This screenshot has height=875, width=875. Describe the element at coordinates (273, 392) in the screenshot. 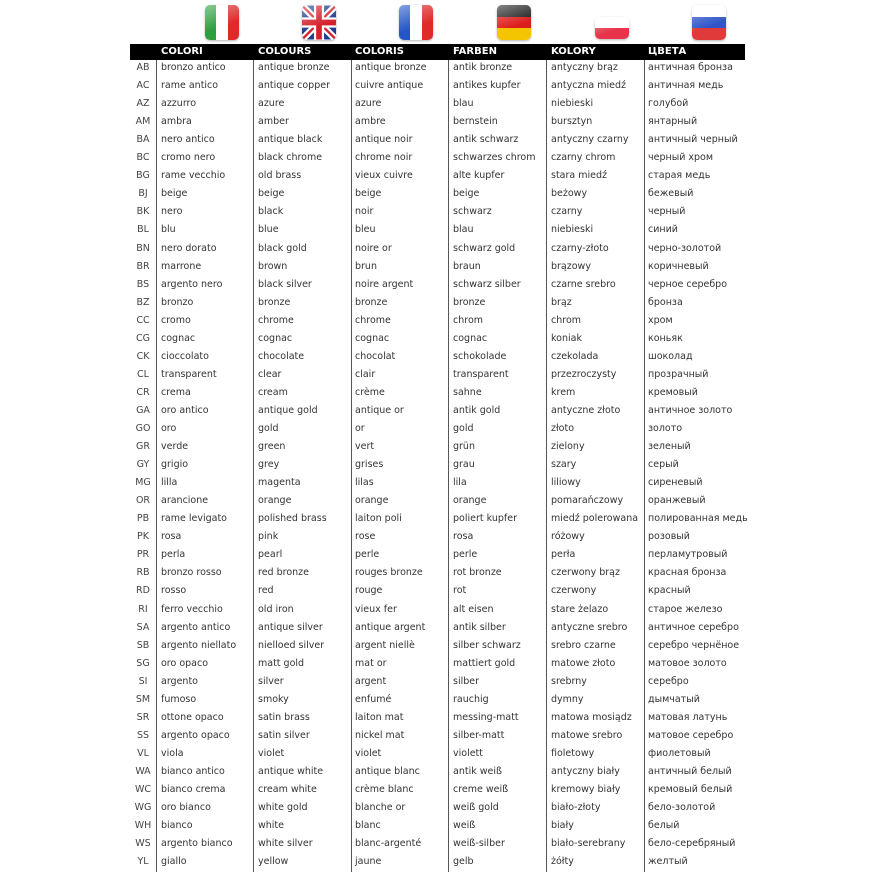

I see `color-name: cream` at that location.